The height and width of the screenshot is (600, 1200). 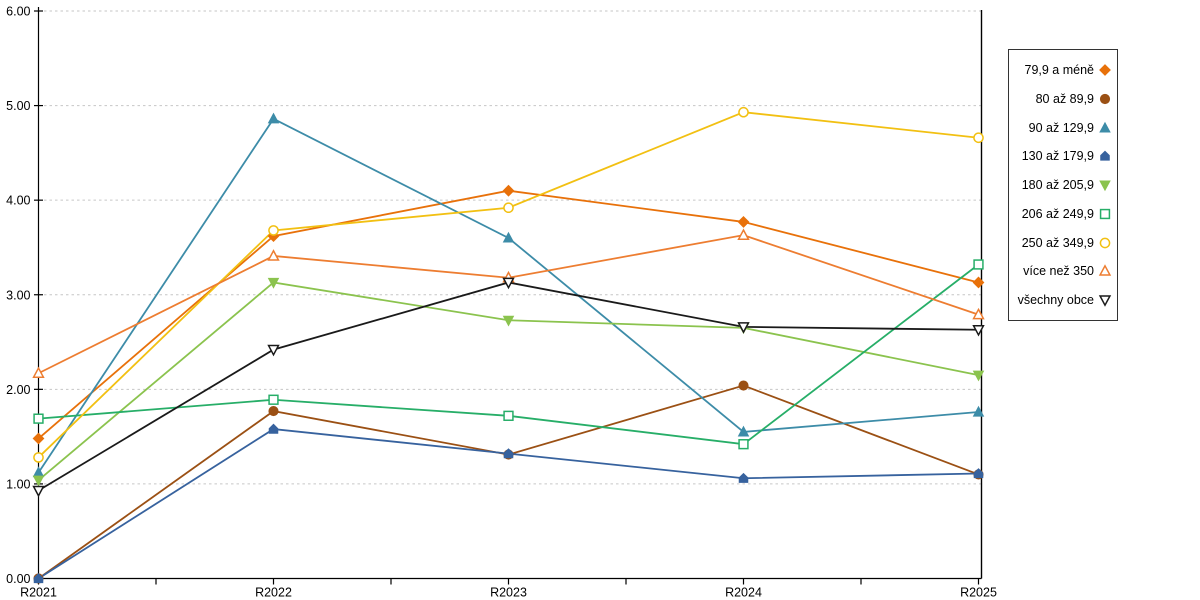 I want to click on legend-item: 80 až 89,9, so click(x=1061, y=99).